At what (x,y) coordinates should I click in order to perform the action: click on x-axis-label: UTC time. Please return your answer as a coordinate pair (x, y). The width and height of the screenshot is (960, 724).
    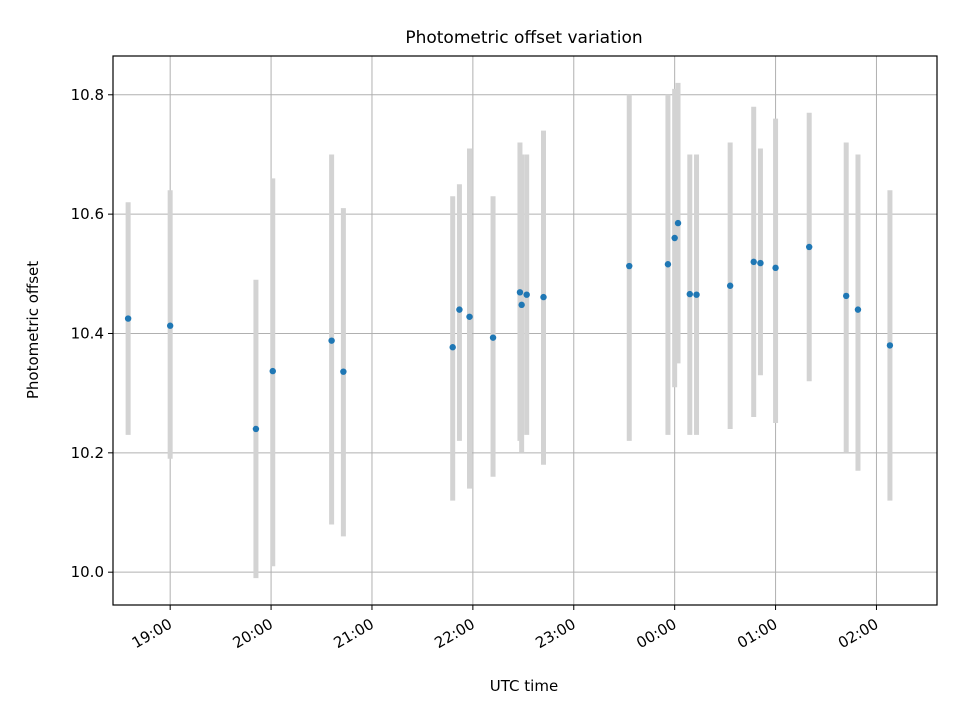
    Looking at the image, I should click on (524, 686).